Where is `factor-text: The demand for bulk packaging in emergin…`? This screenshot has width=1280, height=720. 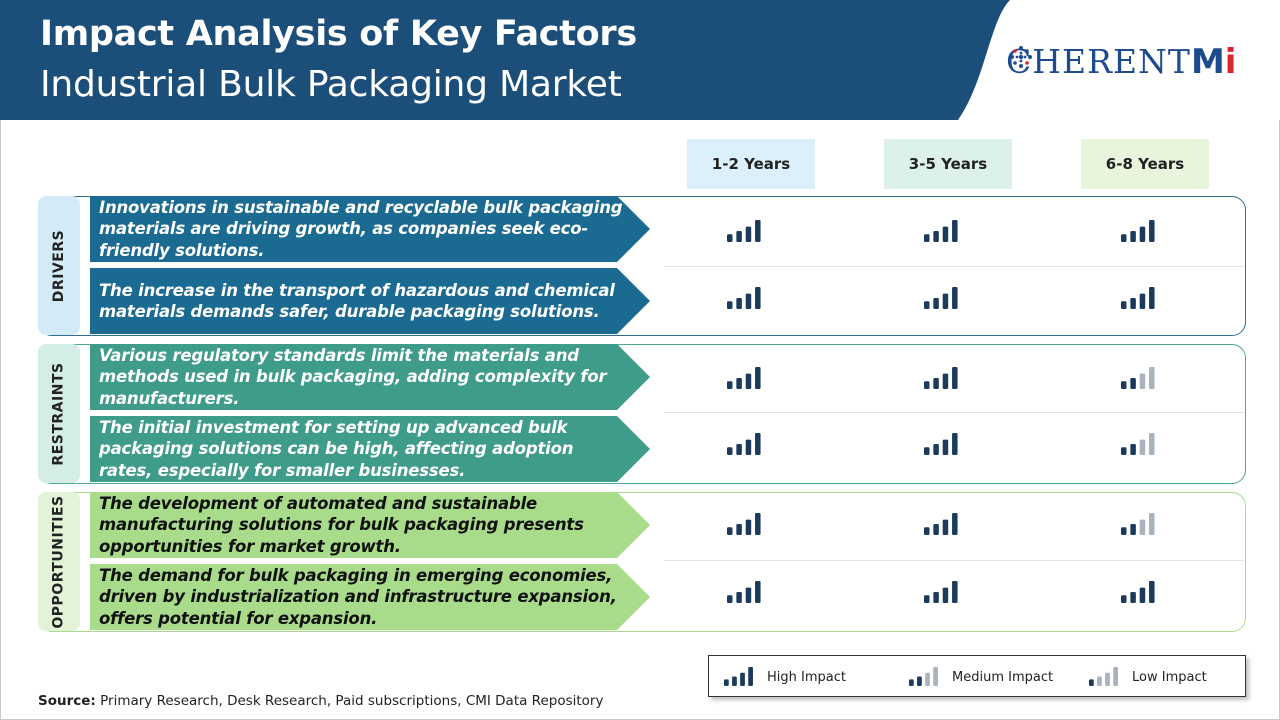
factor-text: The demand for bulk packaging in emergin… is located at coordinates (358, 596).